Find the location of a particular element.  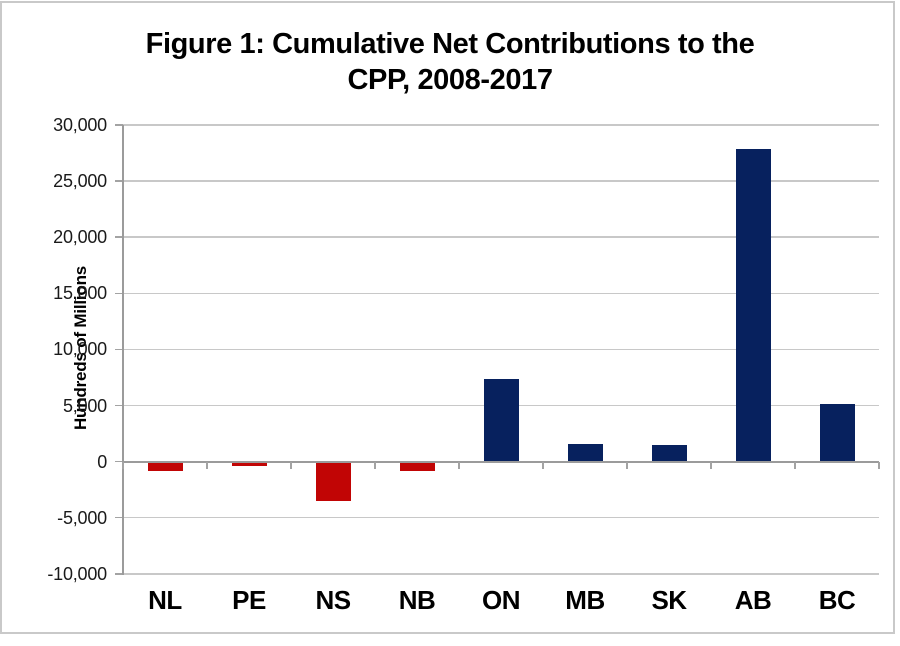

x-category-label-NS: NS is located at coordinates (333, 600).